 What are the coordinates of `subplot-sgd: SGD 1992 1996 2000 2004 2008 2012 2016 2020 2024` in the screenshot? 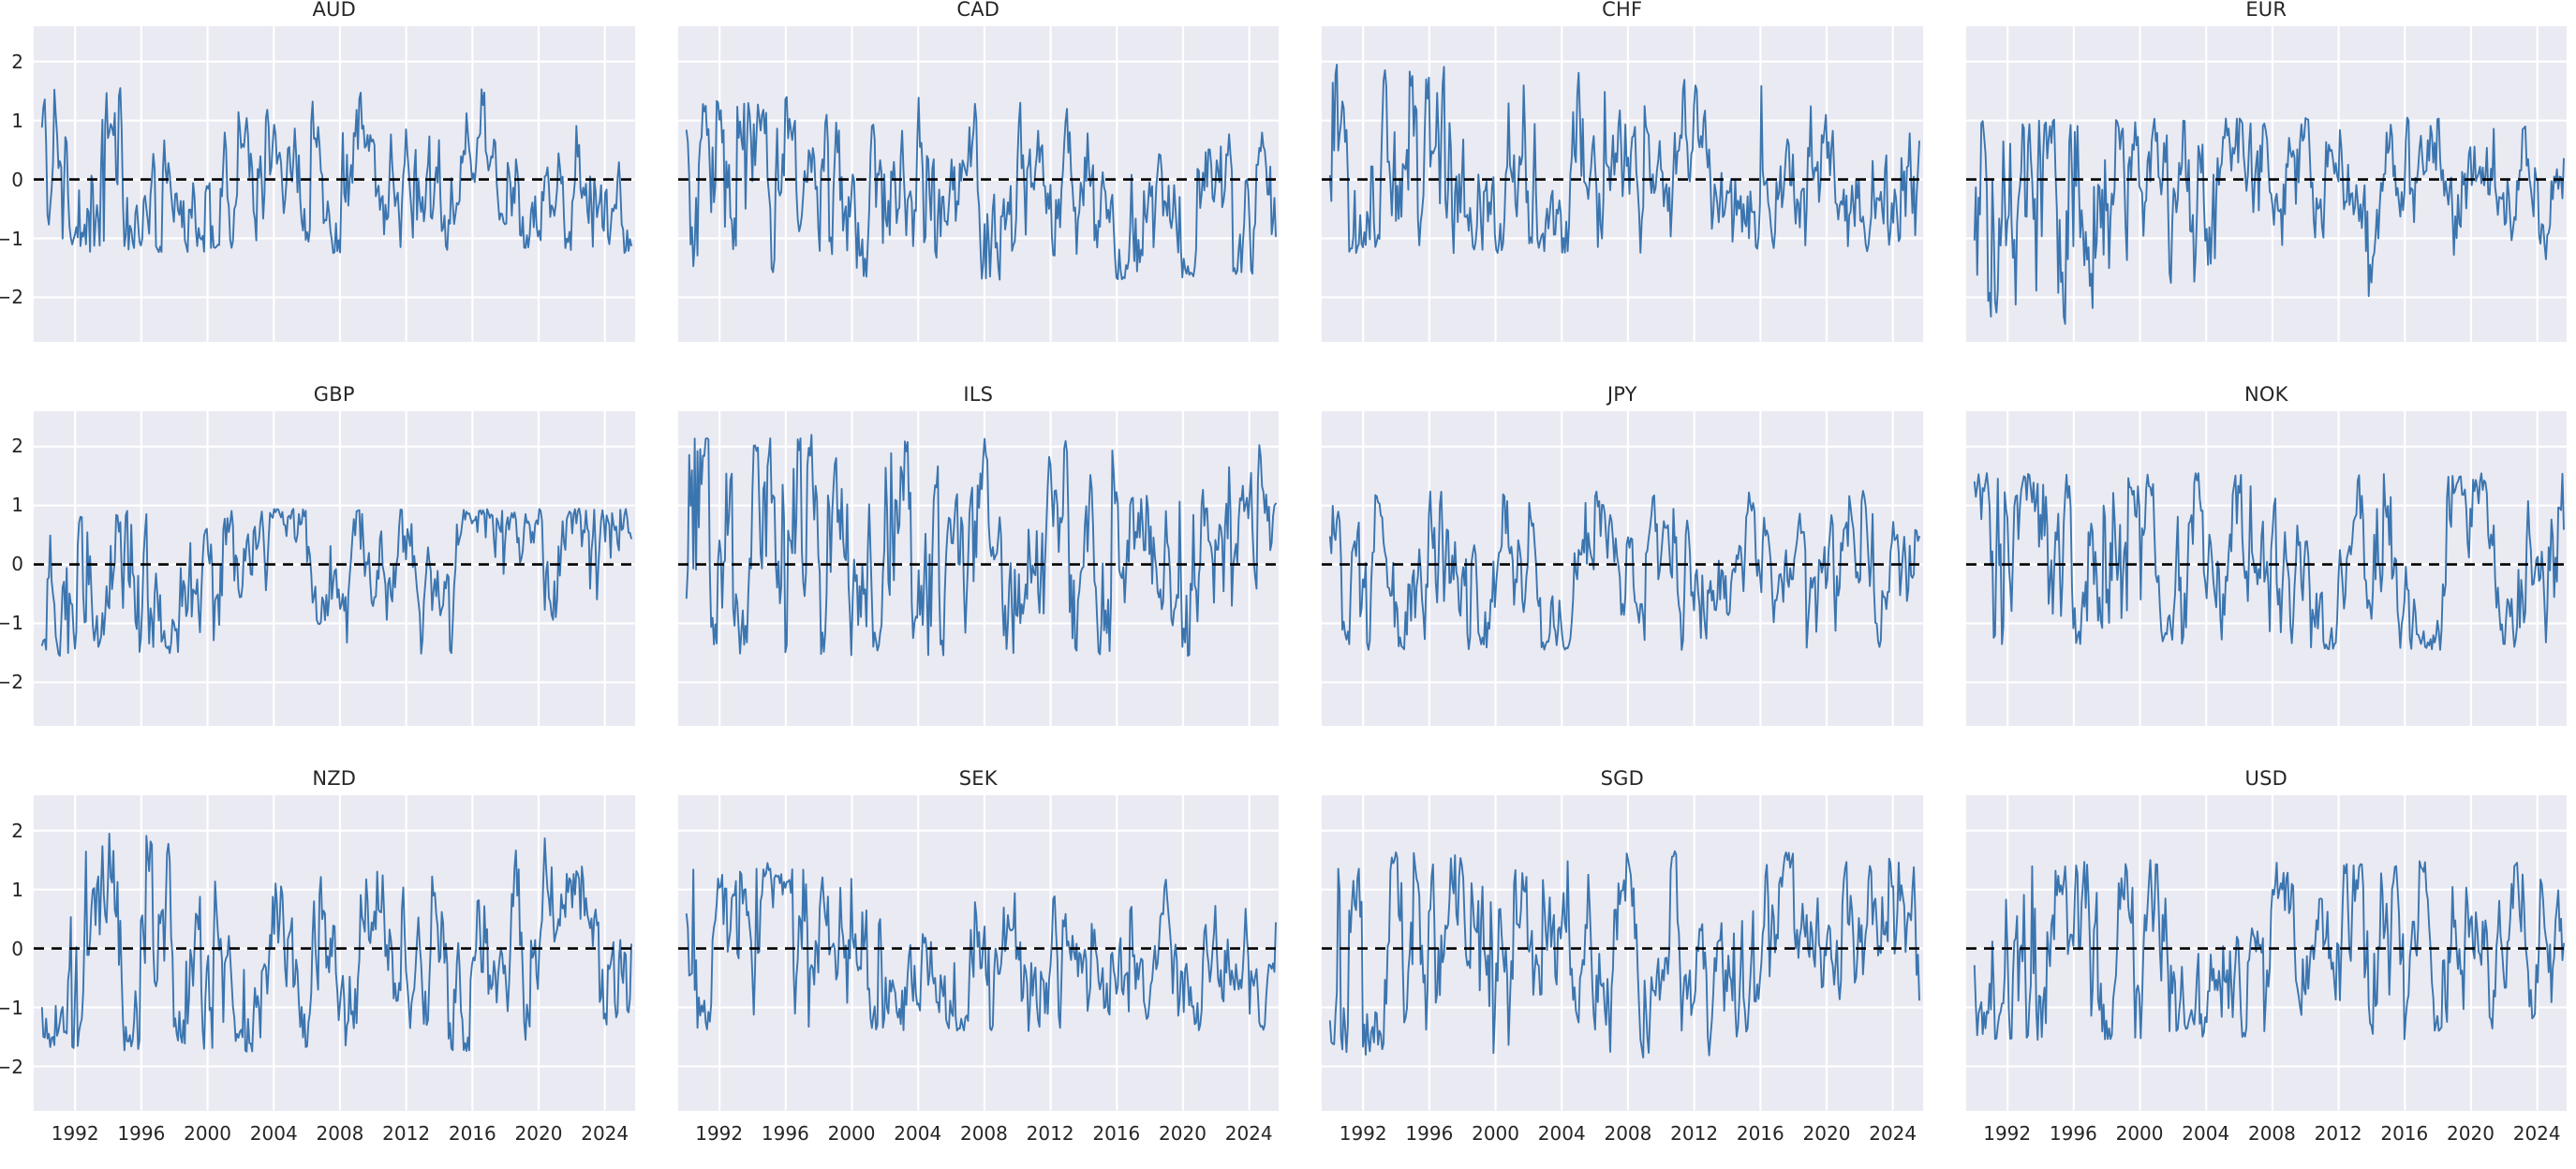 It's located at (1623, 956).